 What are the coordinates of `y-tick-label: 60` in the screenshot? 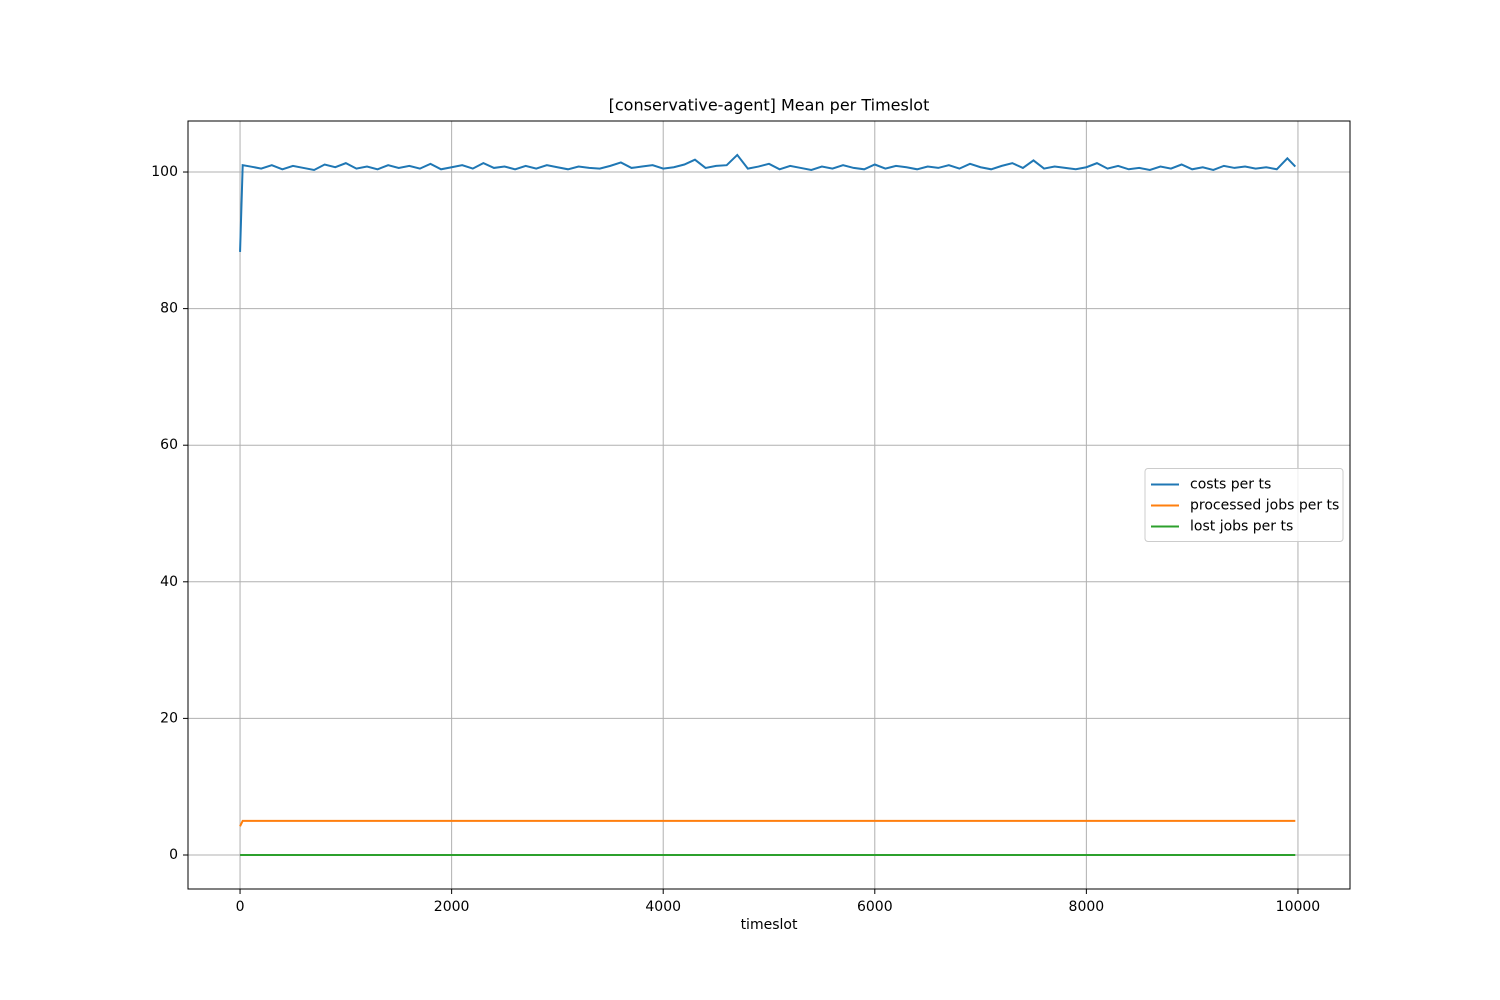 It's located at (169, 445).